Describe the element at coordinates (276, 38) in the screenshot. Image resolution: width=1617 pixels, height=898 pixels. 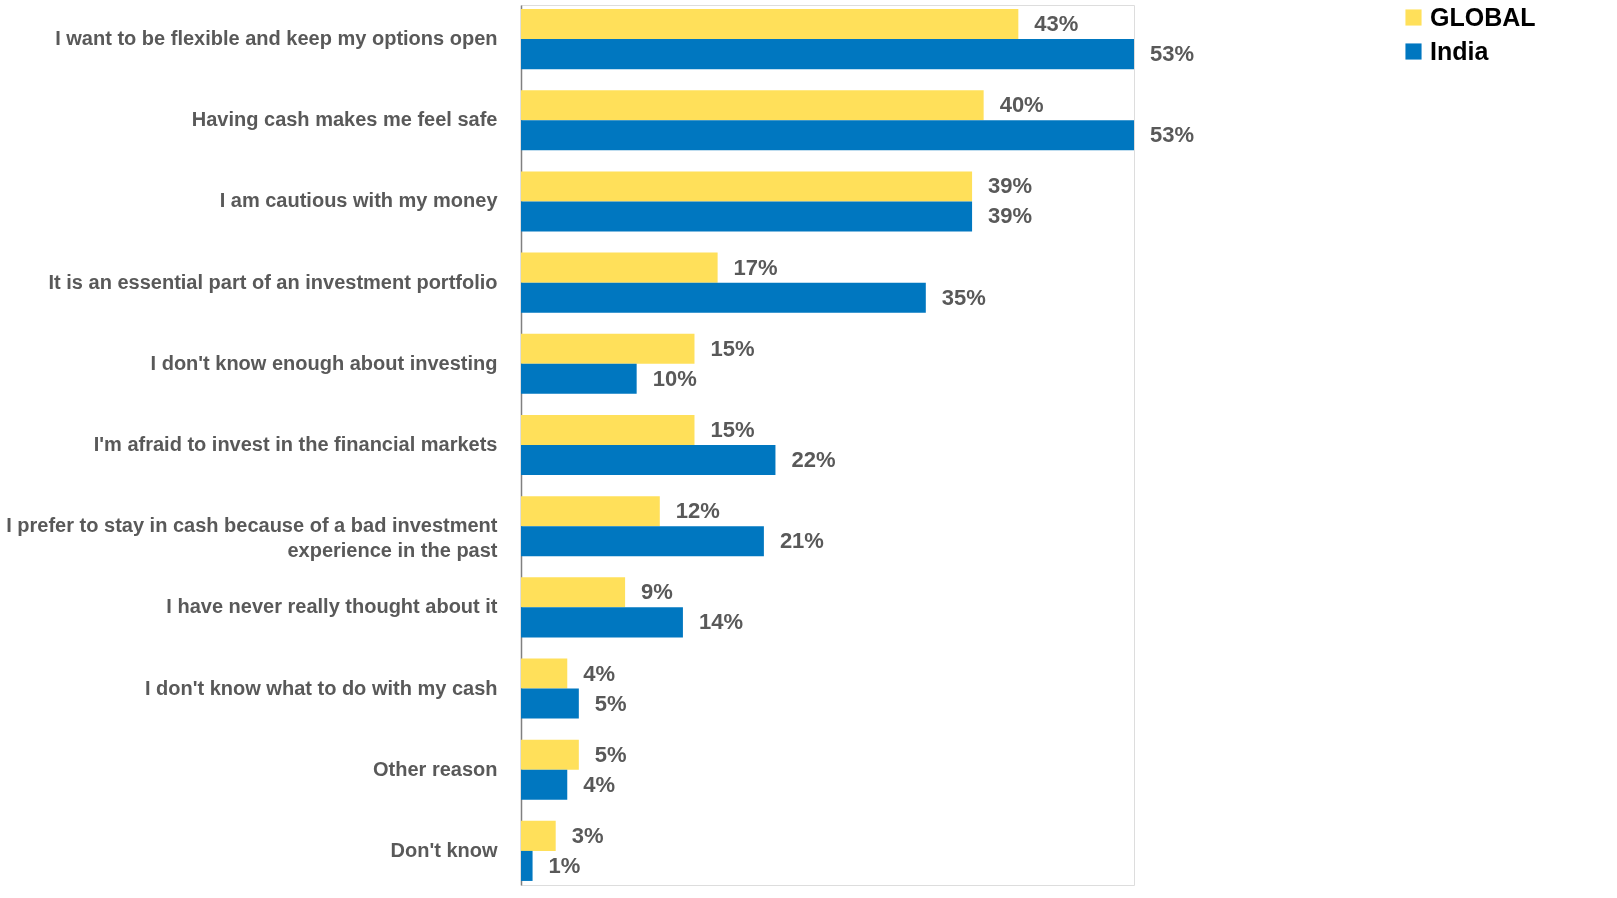
I see `y-tick-label: I want to be flexible and keep my options open` at that location.